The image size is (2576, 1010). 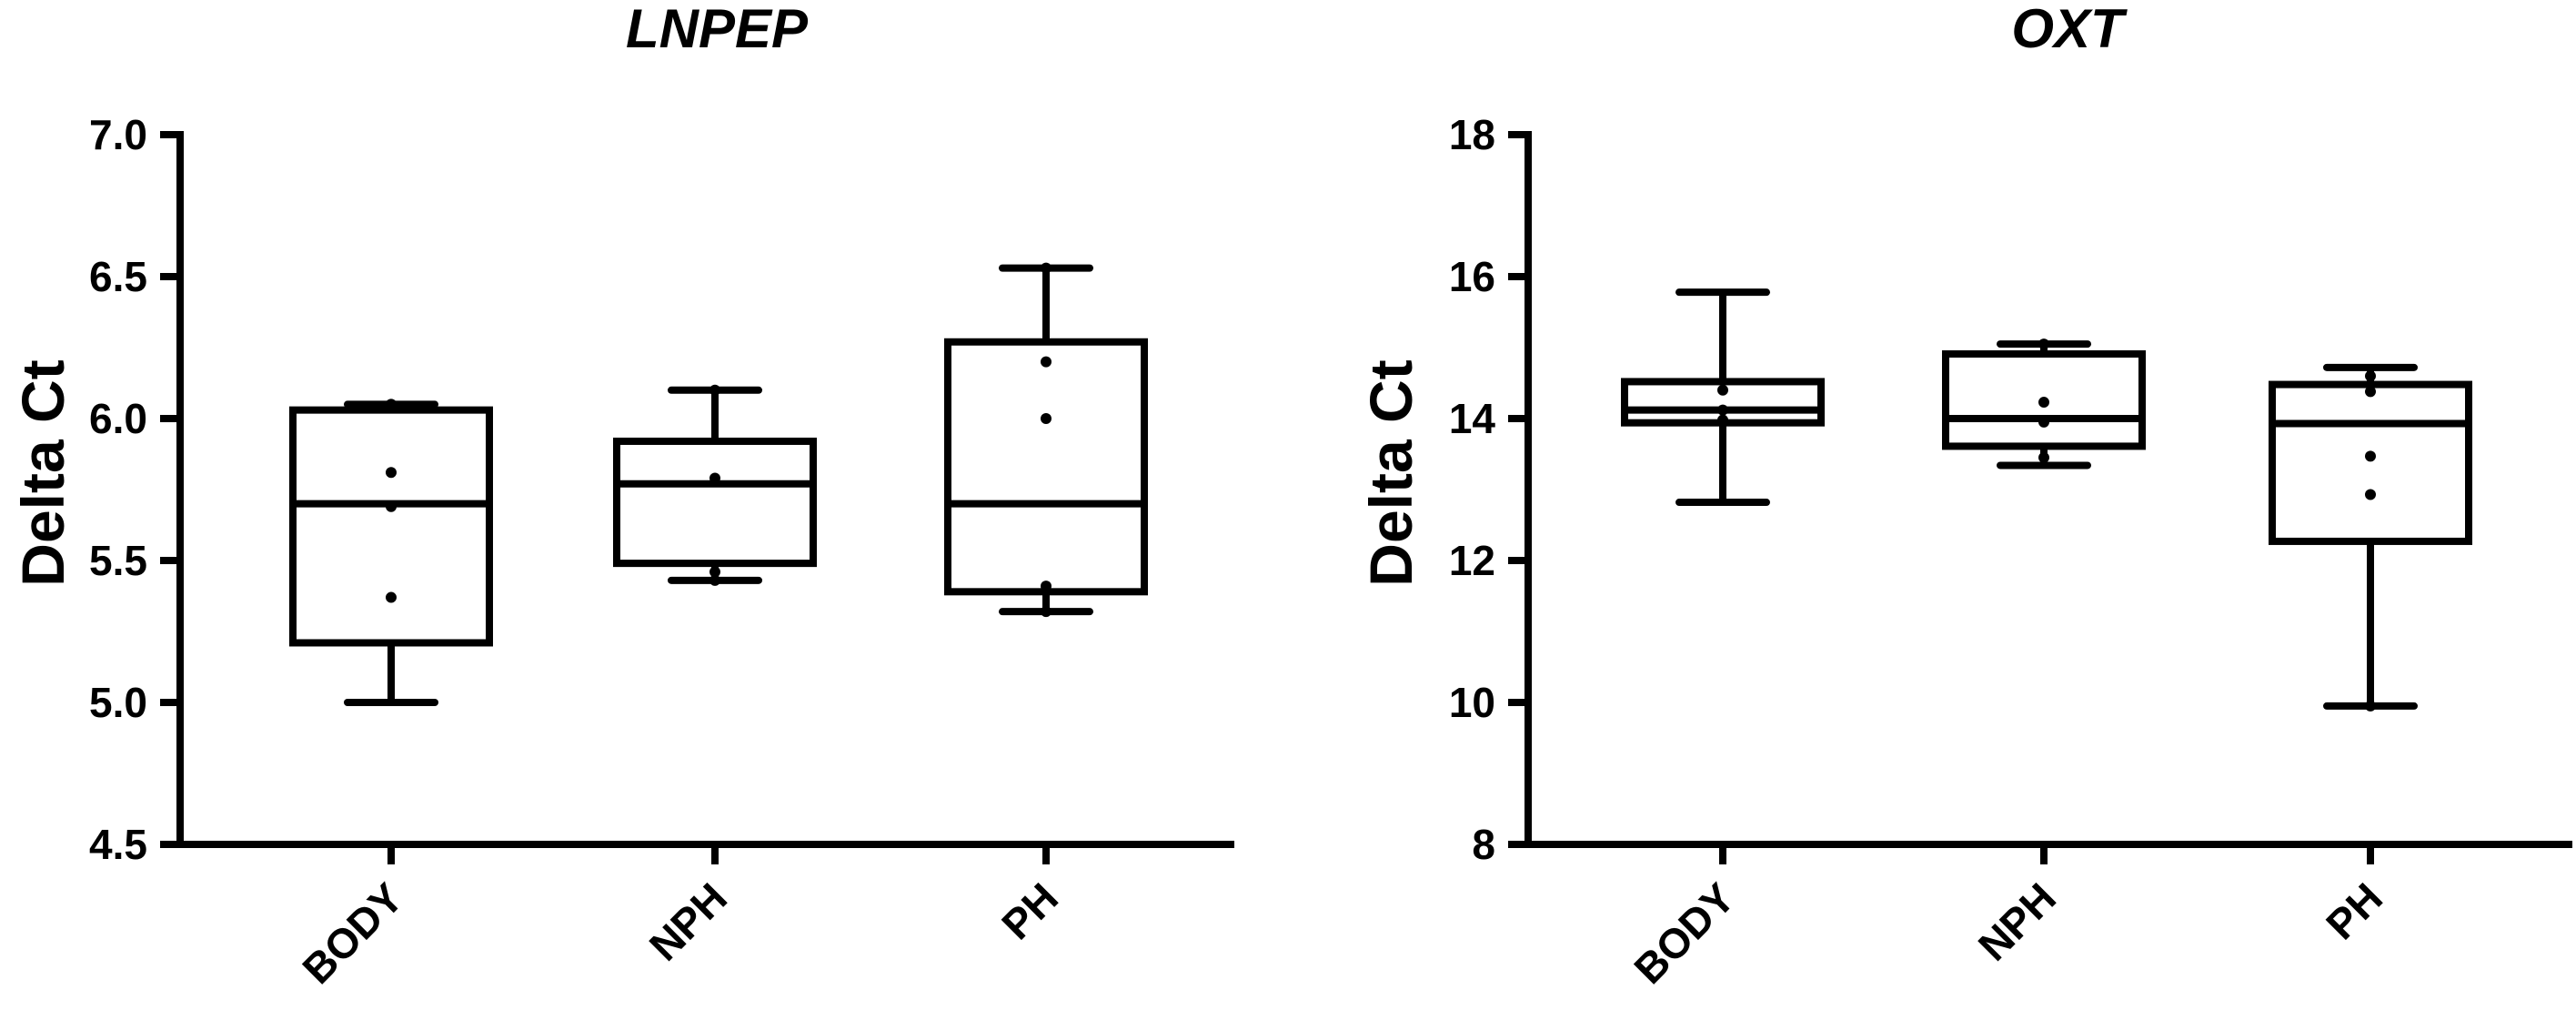 What do you see at coordinates (118, 276) in the screenshot?
I see `y-tick-label: 6.5` at bounding box center [118, 276].